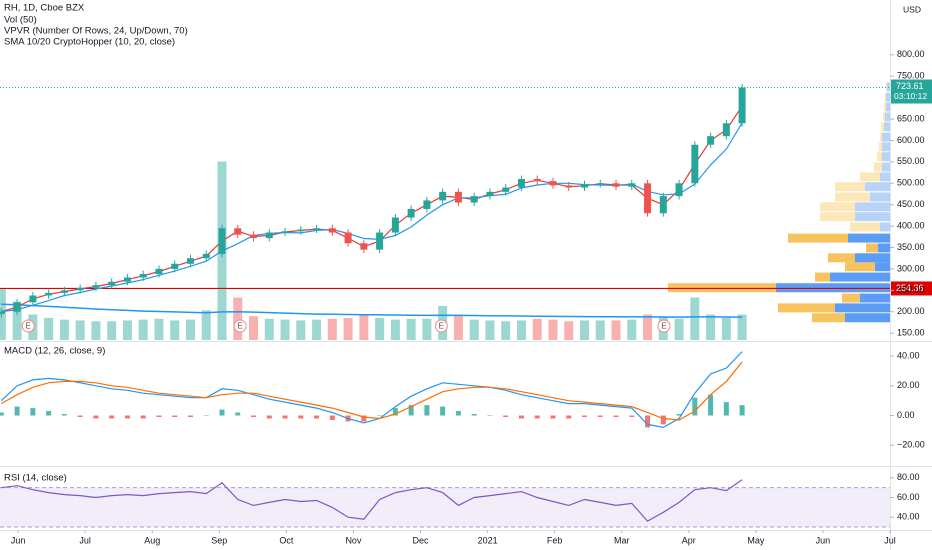  I want to click on panel-title: MACD (12, 26, close, 9), so click(54, 351).